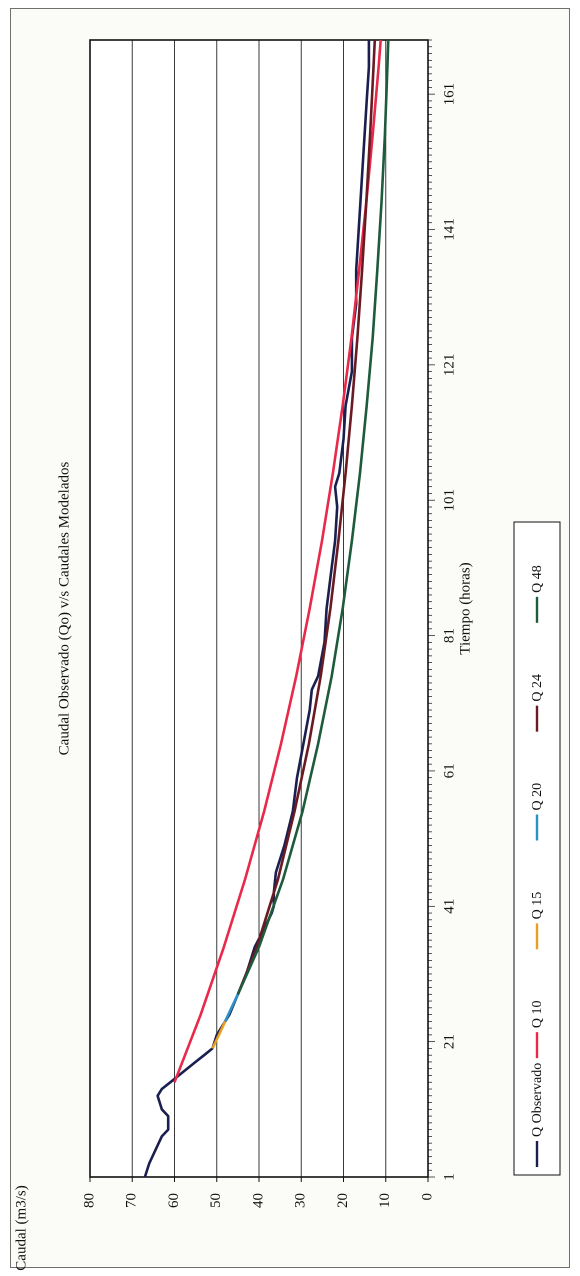  I want to click on legend-label: Q 15, so click(537, 906).